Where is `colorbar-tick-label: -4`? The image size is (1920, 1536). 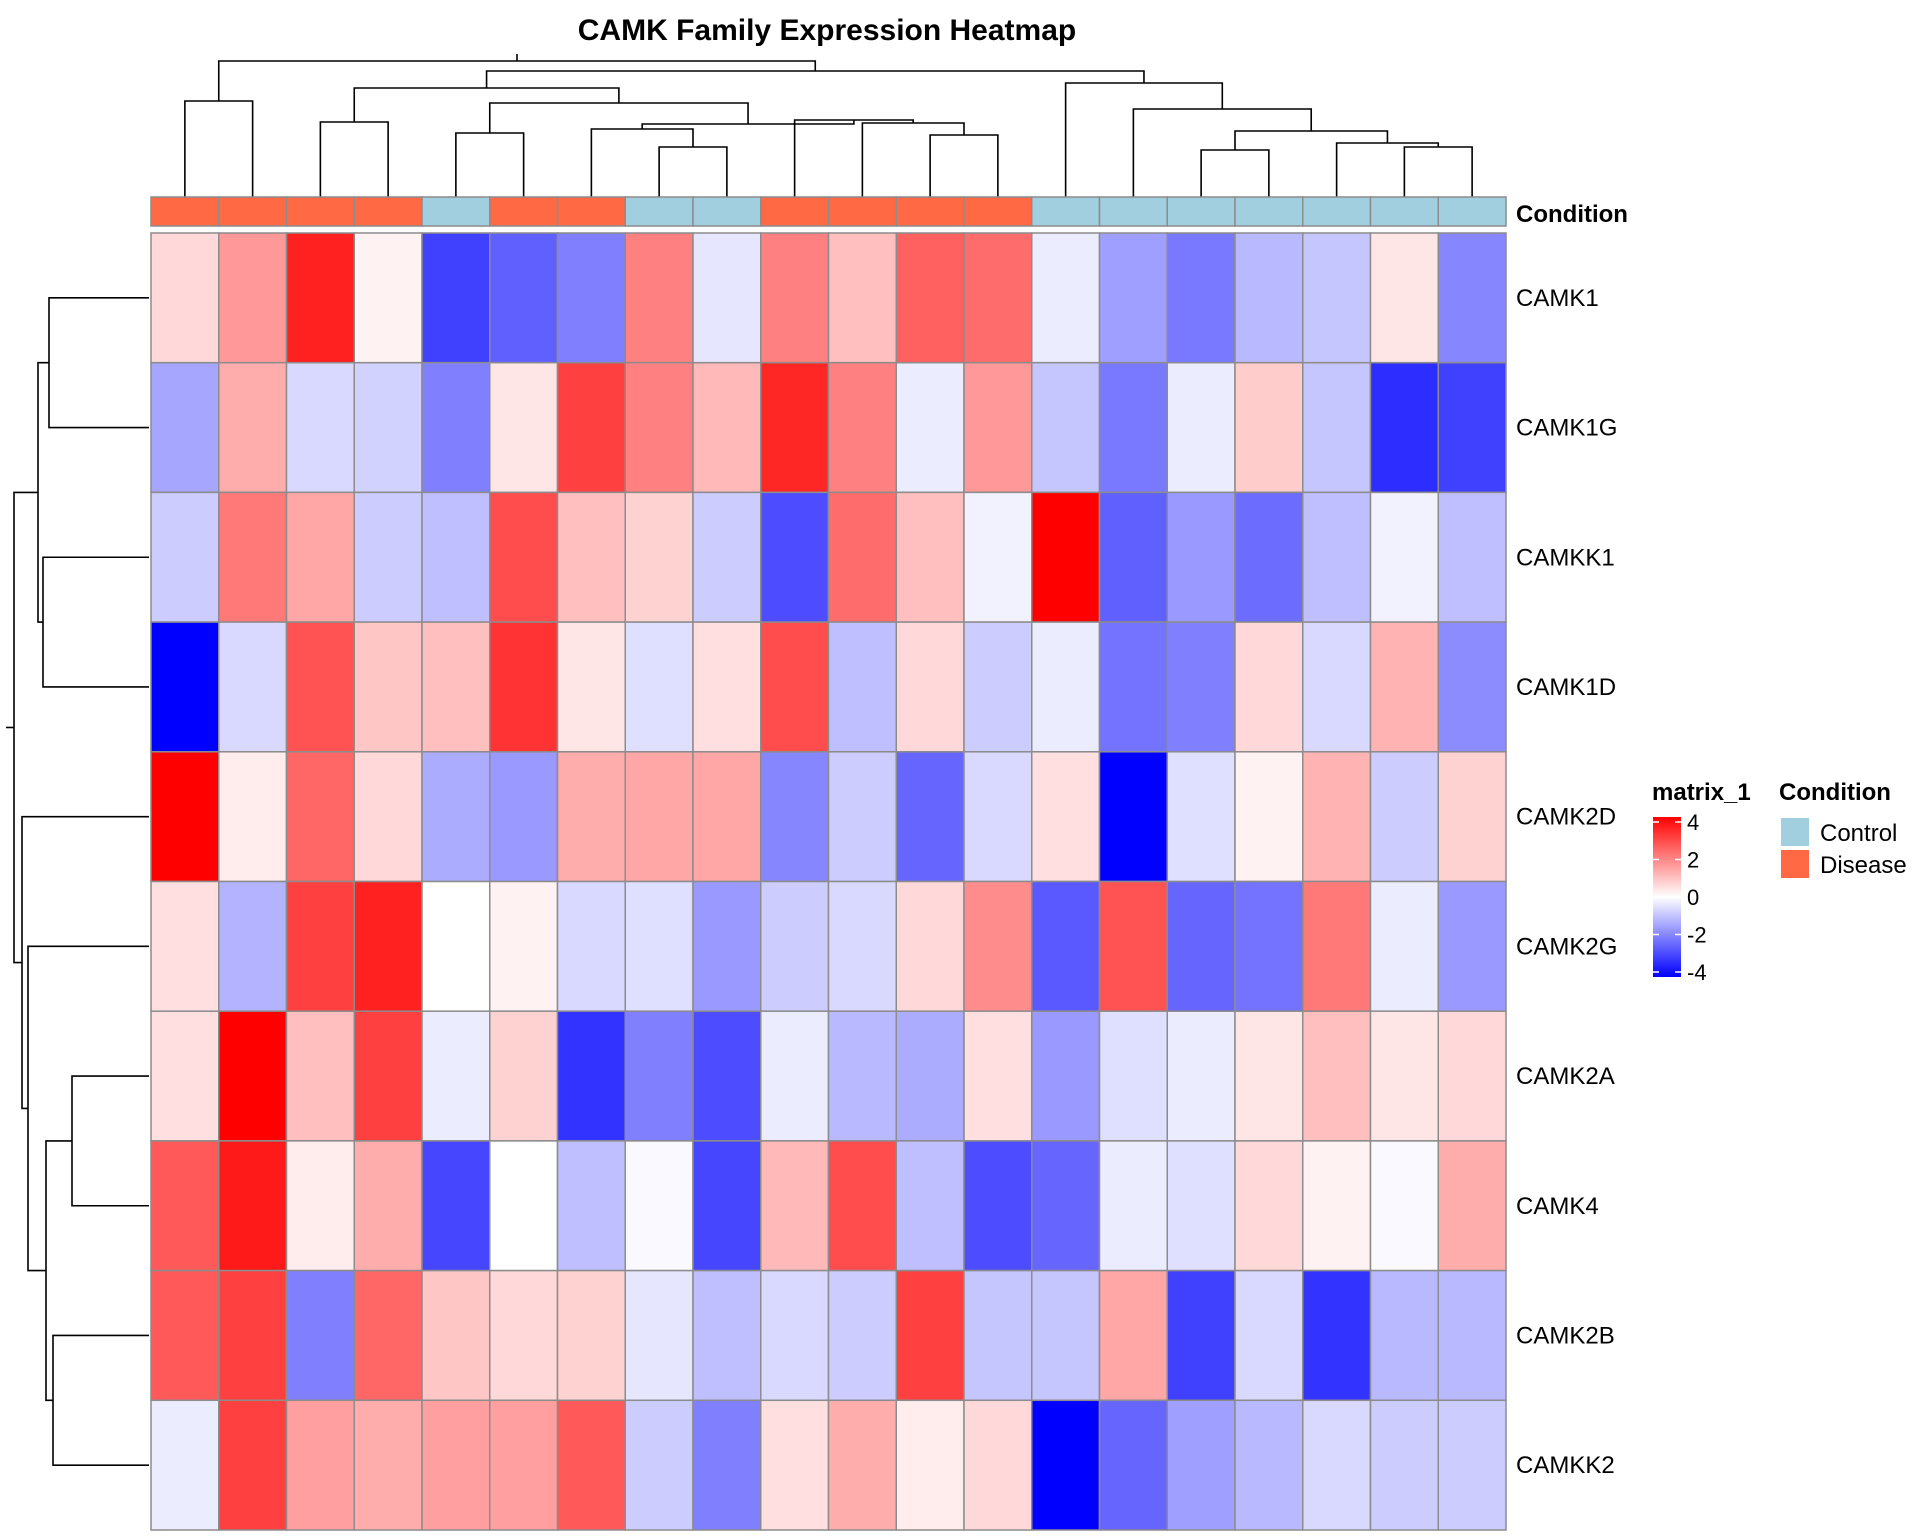 colorbar-tick-label: -4 is located at coordinates (1697, 972).